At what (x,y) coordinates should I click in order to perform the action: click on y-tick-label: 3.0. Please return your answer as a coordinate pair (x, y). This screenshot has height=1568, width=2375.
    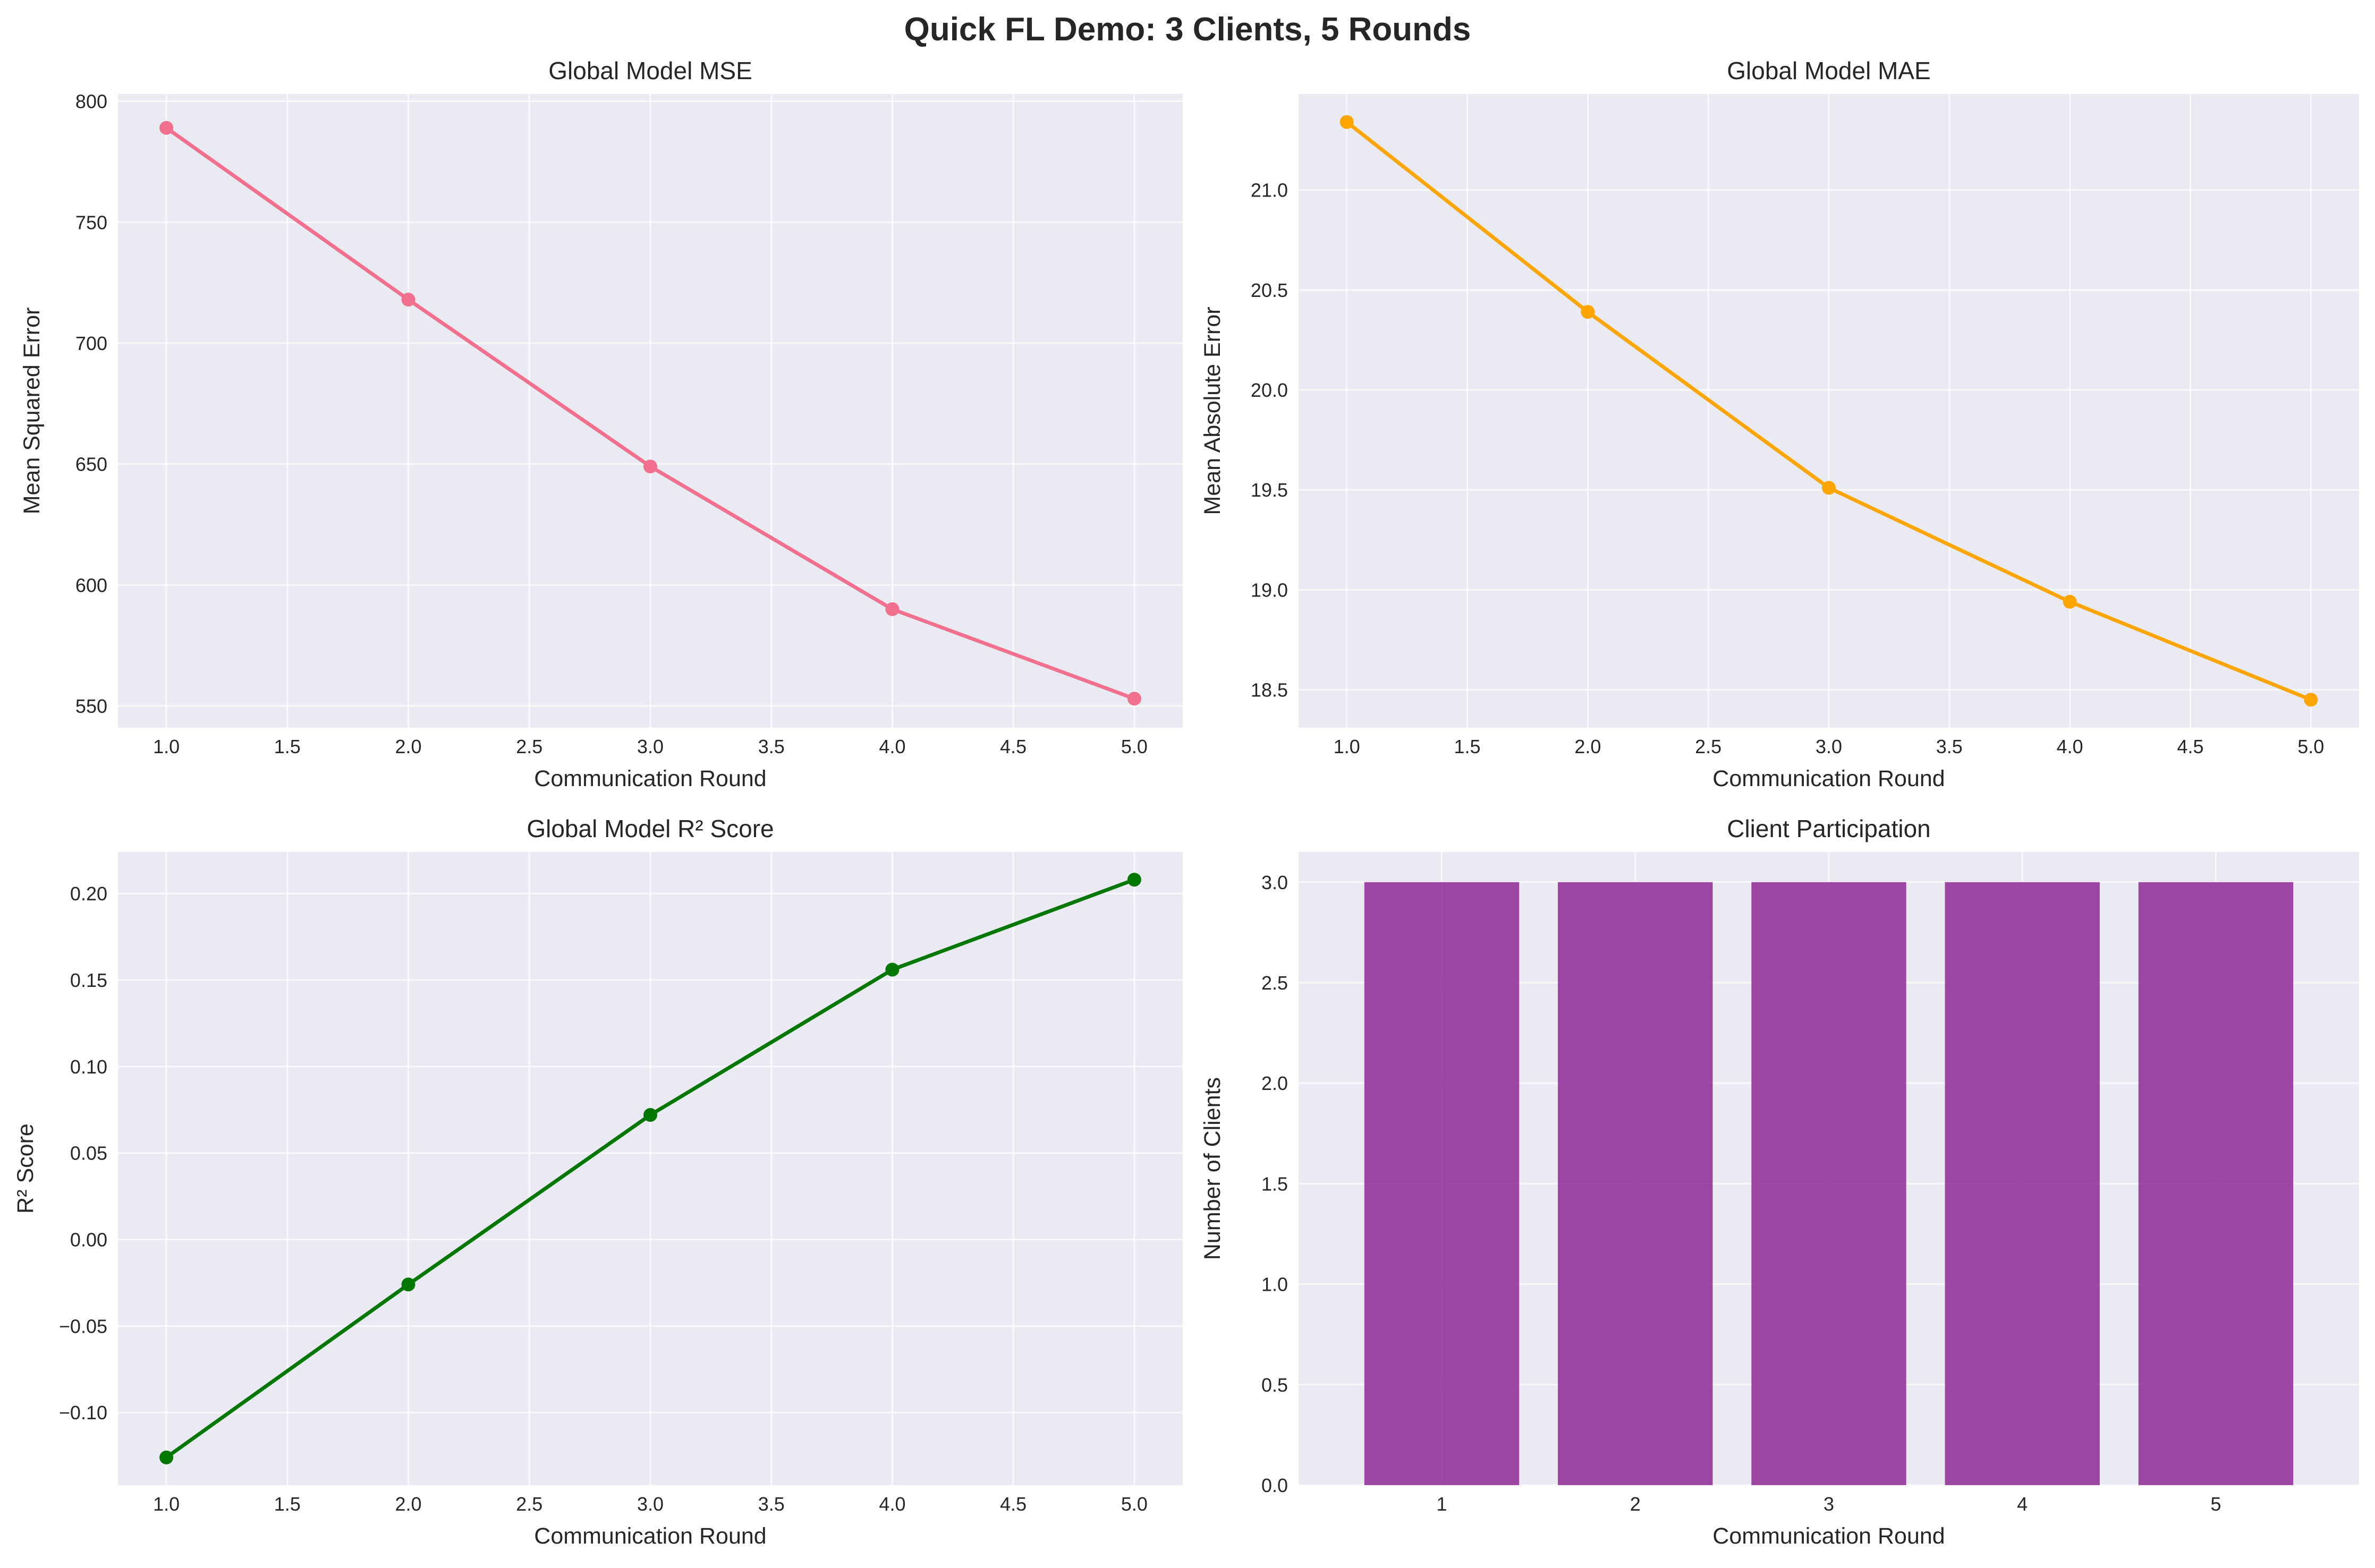
    Looking at the image, I should click on (1274, 882).